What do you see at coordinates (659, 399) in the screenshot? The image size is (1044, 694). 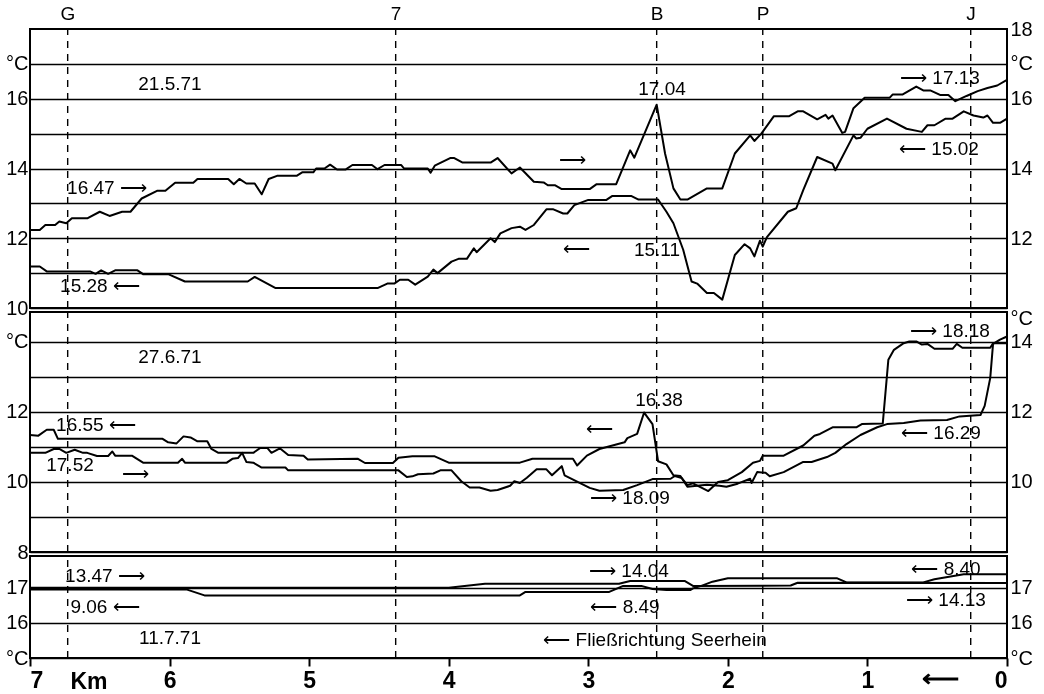 I see `annotation: 16.38` at bounding box center [659, 399].